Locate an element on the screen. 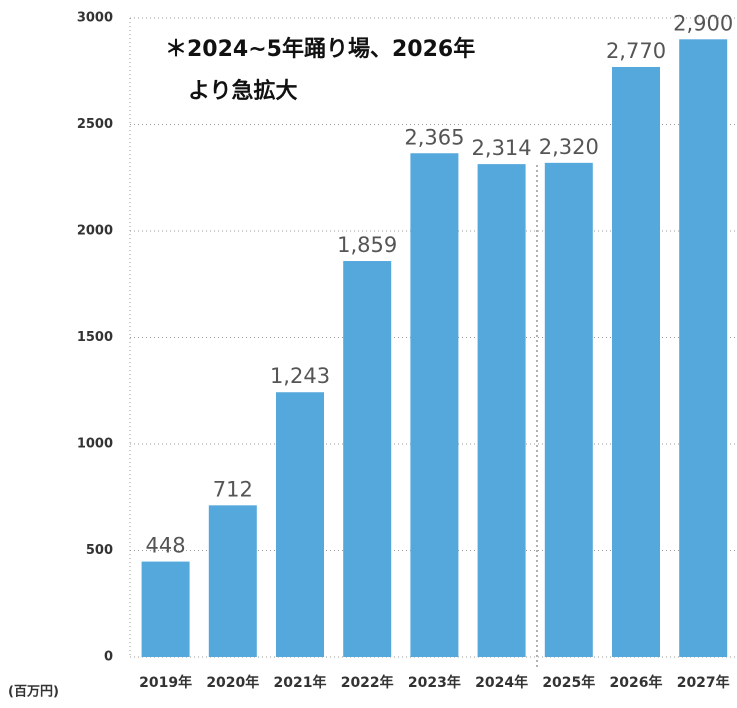  x-tick-label: 2024年 is located at coordinates (501, 682).